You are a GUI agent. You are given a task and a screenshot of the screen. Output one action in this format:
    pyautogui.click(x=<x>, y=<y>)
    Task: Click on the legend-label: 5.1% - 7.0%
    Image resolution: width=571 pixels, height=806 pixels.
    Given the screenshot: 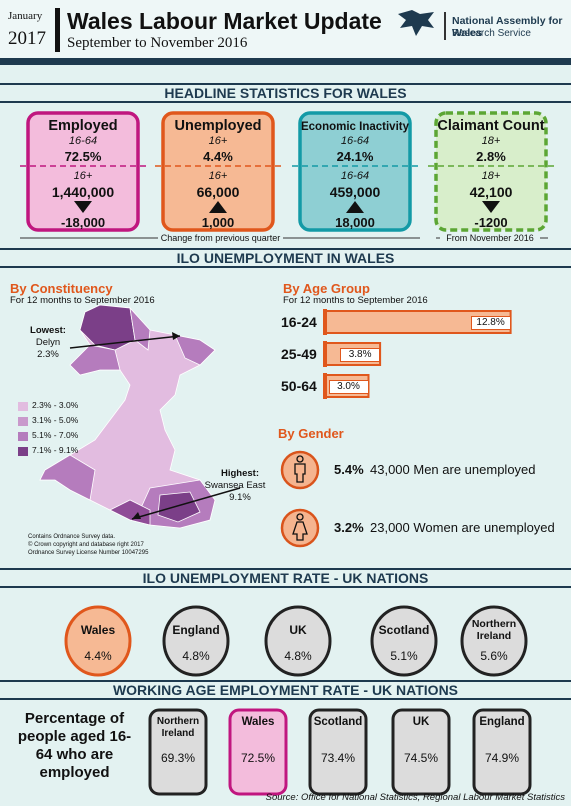 What is the action you would take?
    pyautogui.click(x=55, y=435)
    